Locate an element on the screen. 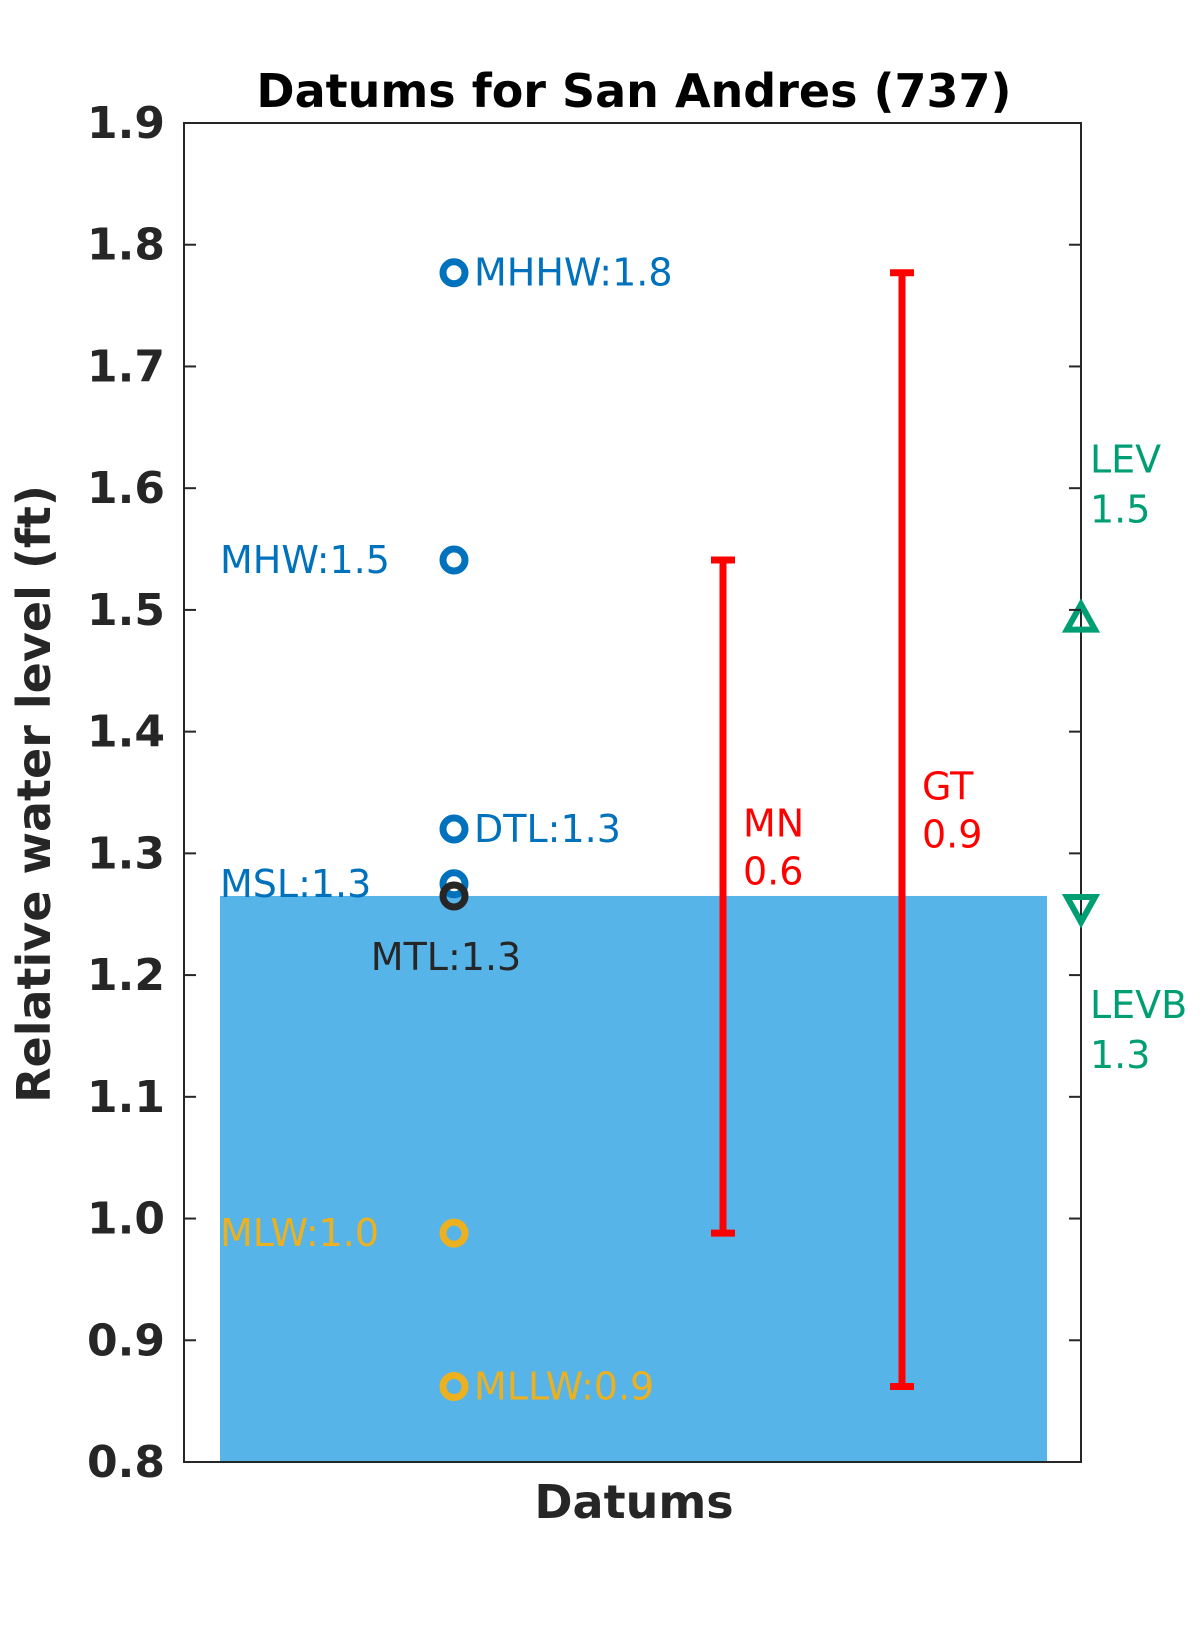  x-axis-title: Datums is located at coordinates (633, 1502).